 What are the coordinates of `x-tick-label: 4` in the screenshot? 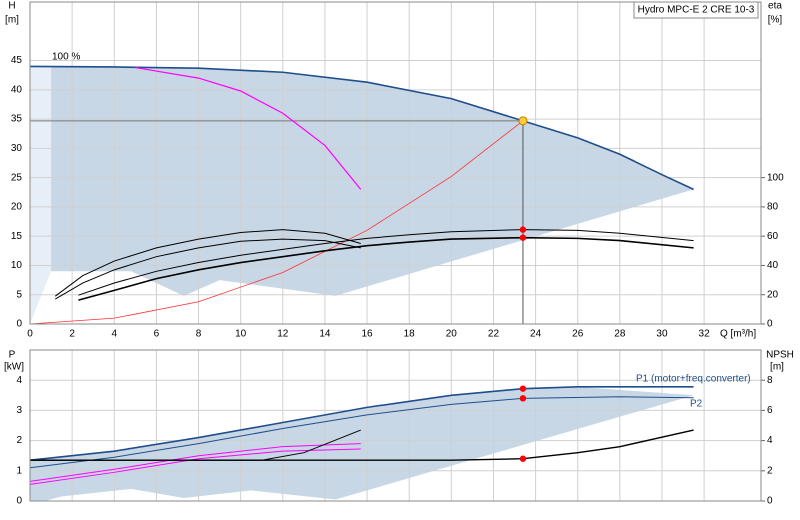 It's located at (114, 334).